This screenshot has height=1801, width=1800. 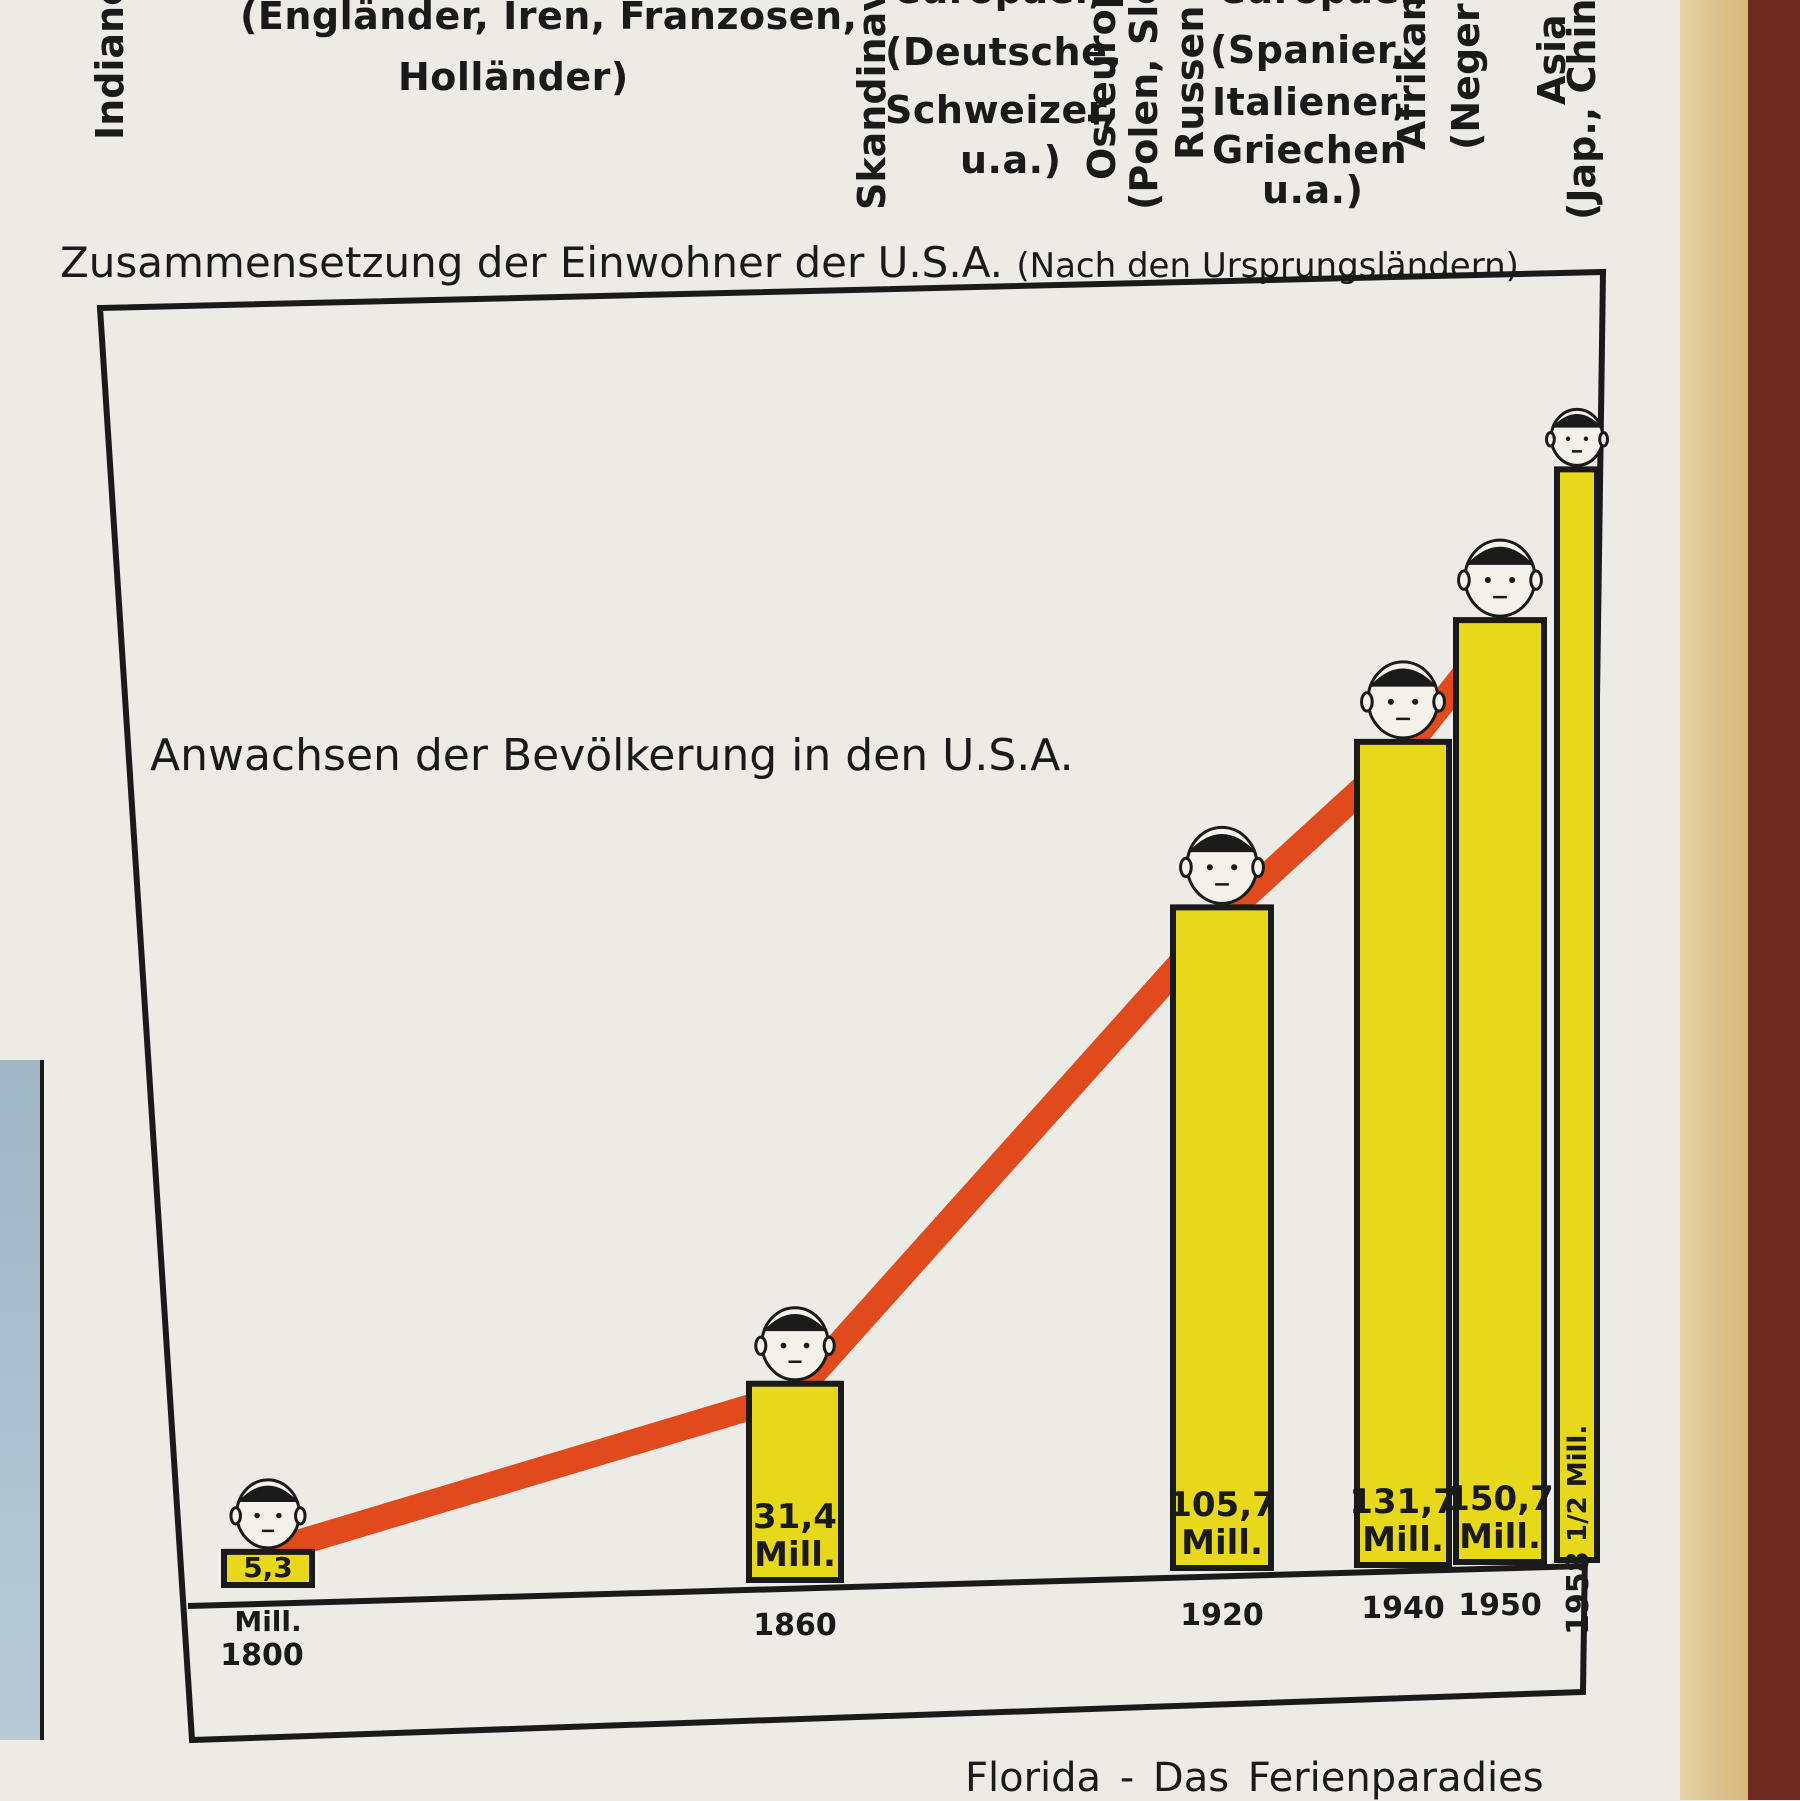 I want to click on composition-title-main: Zusammensetzung der Einwohner der U.S.A., so click(x=532, y=262).